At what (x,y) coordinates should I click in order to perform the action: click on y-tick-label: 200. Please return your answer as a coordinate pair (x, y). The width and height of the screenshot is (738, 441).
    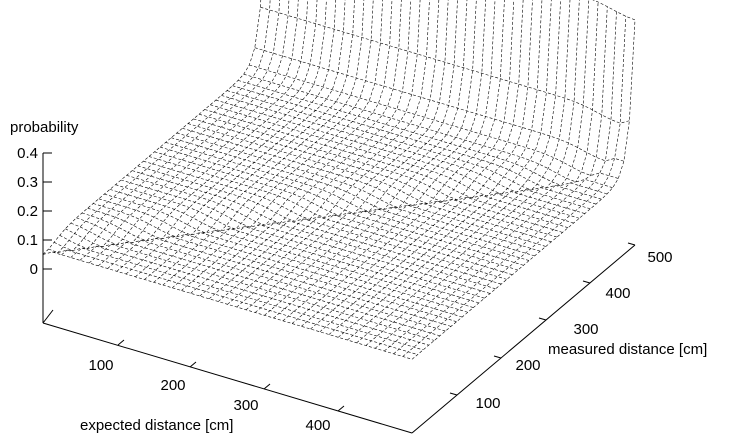
    Looking at the image, I should click on (527, 365).